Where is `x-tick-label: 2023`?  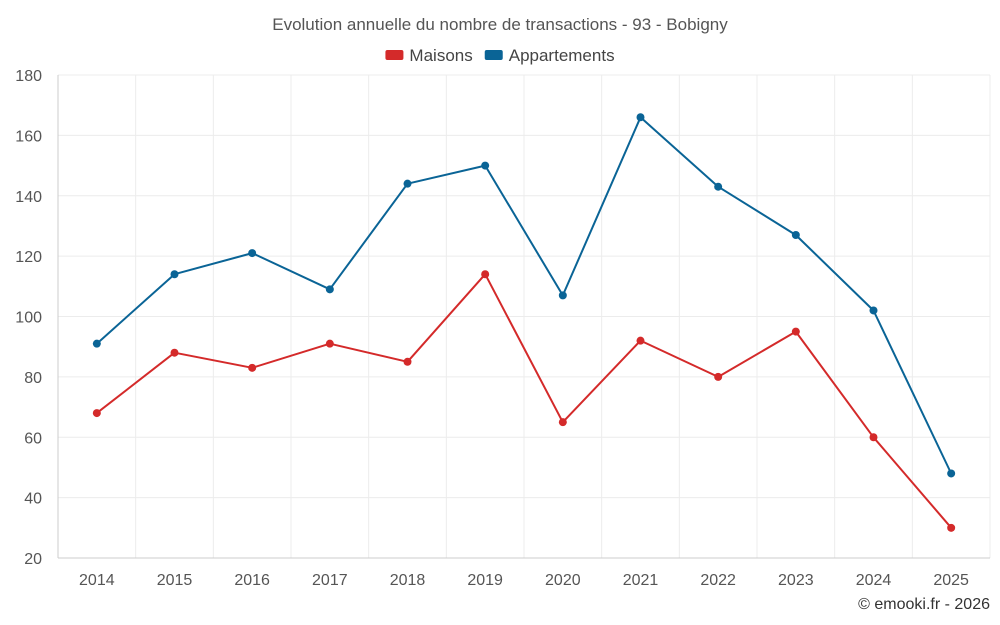 x-tick-label: 2023 is located at coordinates (796, 580).